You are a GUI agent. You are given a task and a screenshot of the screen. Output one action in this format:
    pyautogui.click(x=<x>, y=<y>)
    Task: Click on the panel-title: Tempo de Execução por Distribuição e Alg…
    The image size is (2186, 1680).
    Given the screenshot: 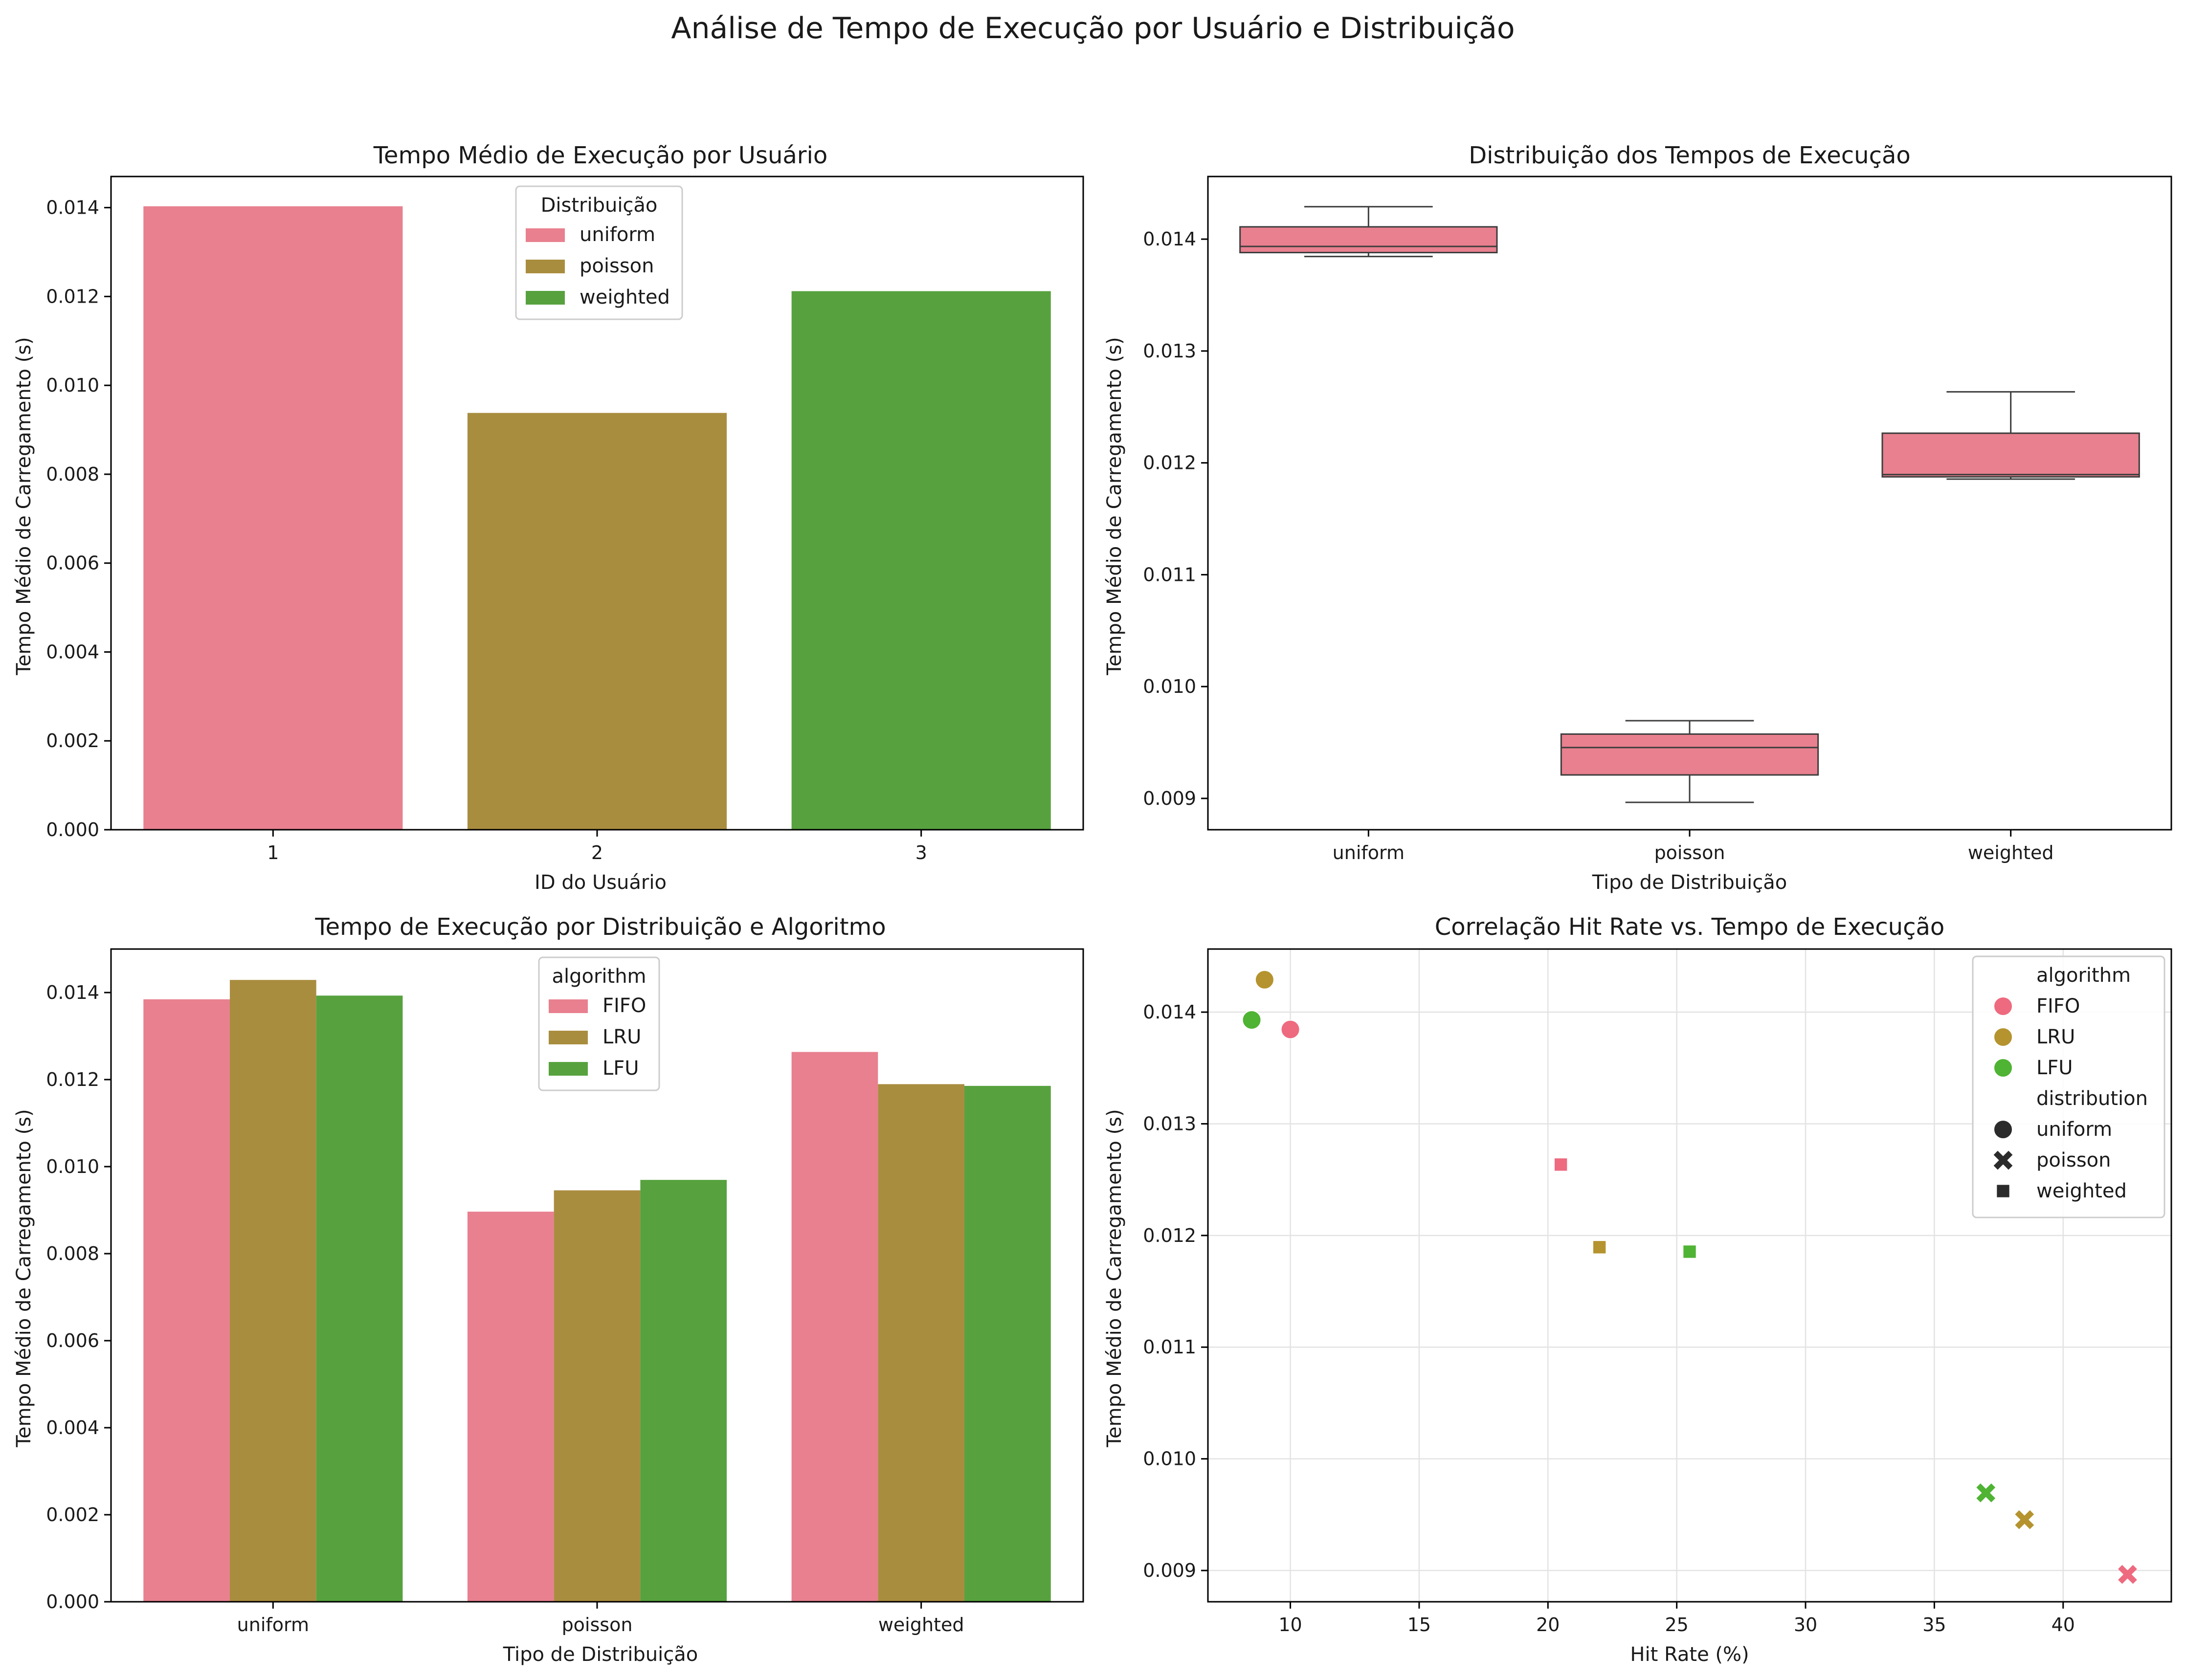 What is the action you would take?
    pyautogui.click(x=600, y=927)
    